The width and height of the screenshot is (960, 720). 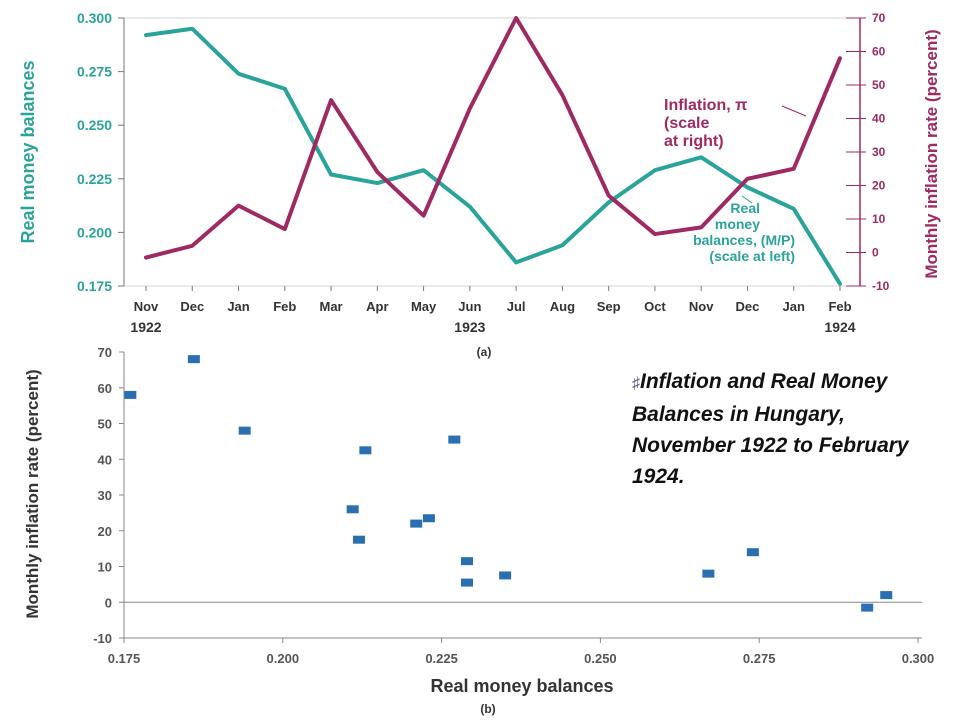 What do you see at coordinates (484, 352) in the screenshot?
I see `panel-a-label: (a)` at bounding box center [484, 352].